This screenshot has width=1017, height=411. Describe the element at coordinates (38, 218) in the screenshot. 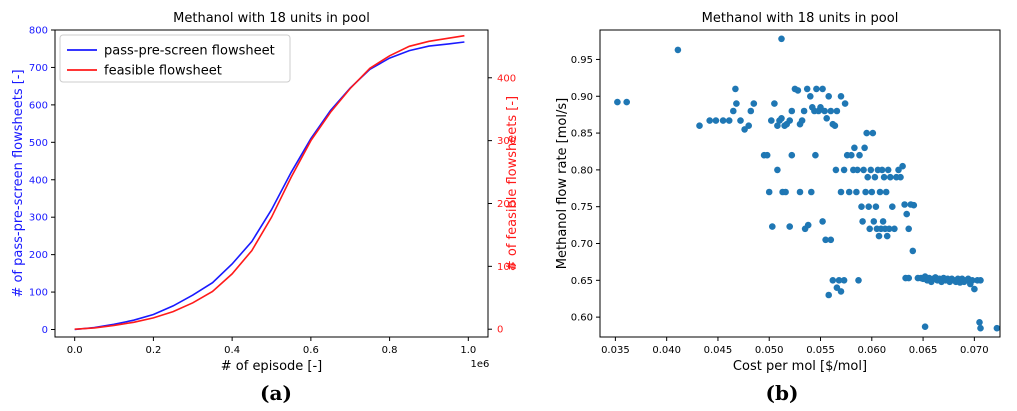

I see `y-left-tick-label: 300` at that location.